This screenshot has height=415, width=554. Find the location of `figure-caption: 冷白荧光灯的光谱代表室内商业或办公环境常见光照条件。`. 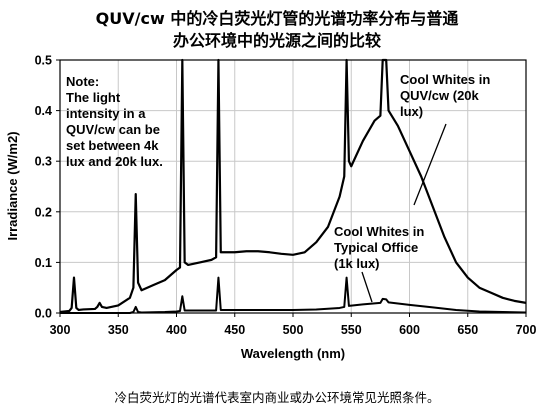

figure-caption: 冷白荧光灯的光谱代表室内商业或办公环境常见光照条件。 is located at coordinates (276, 397).